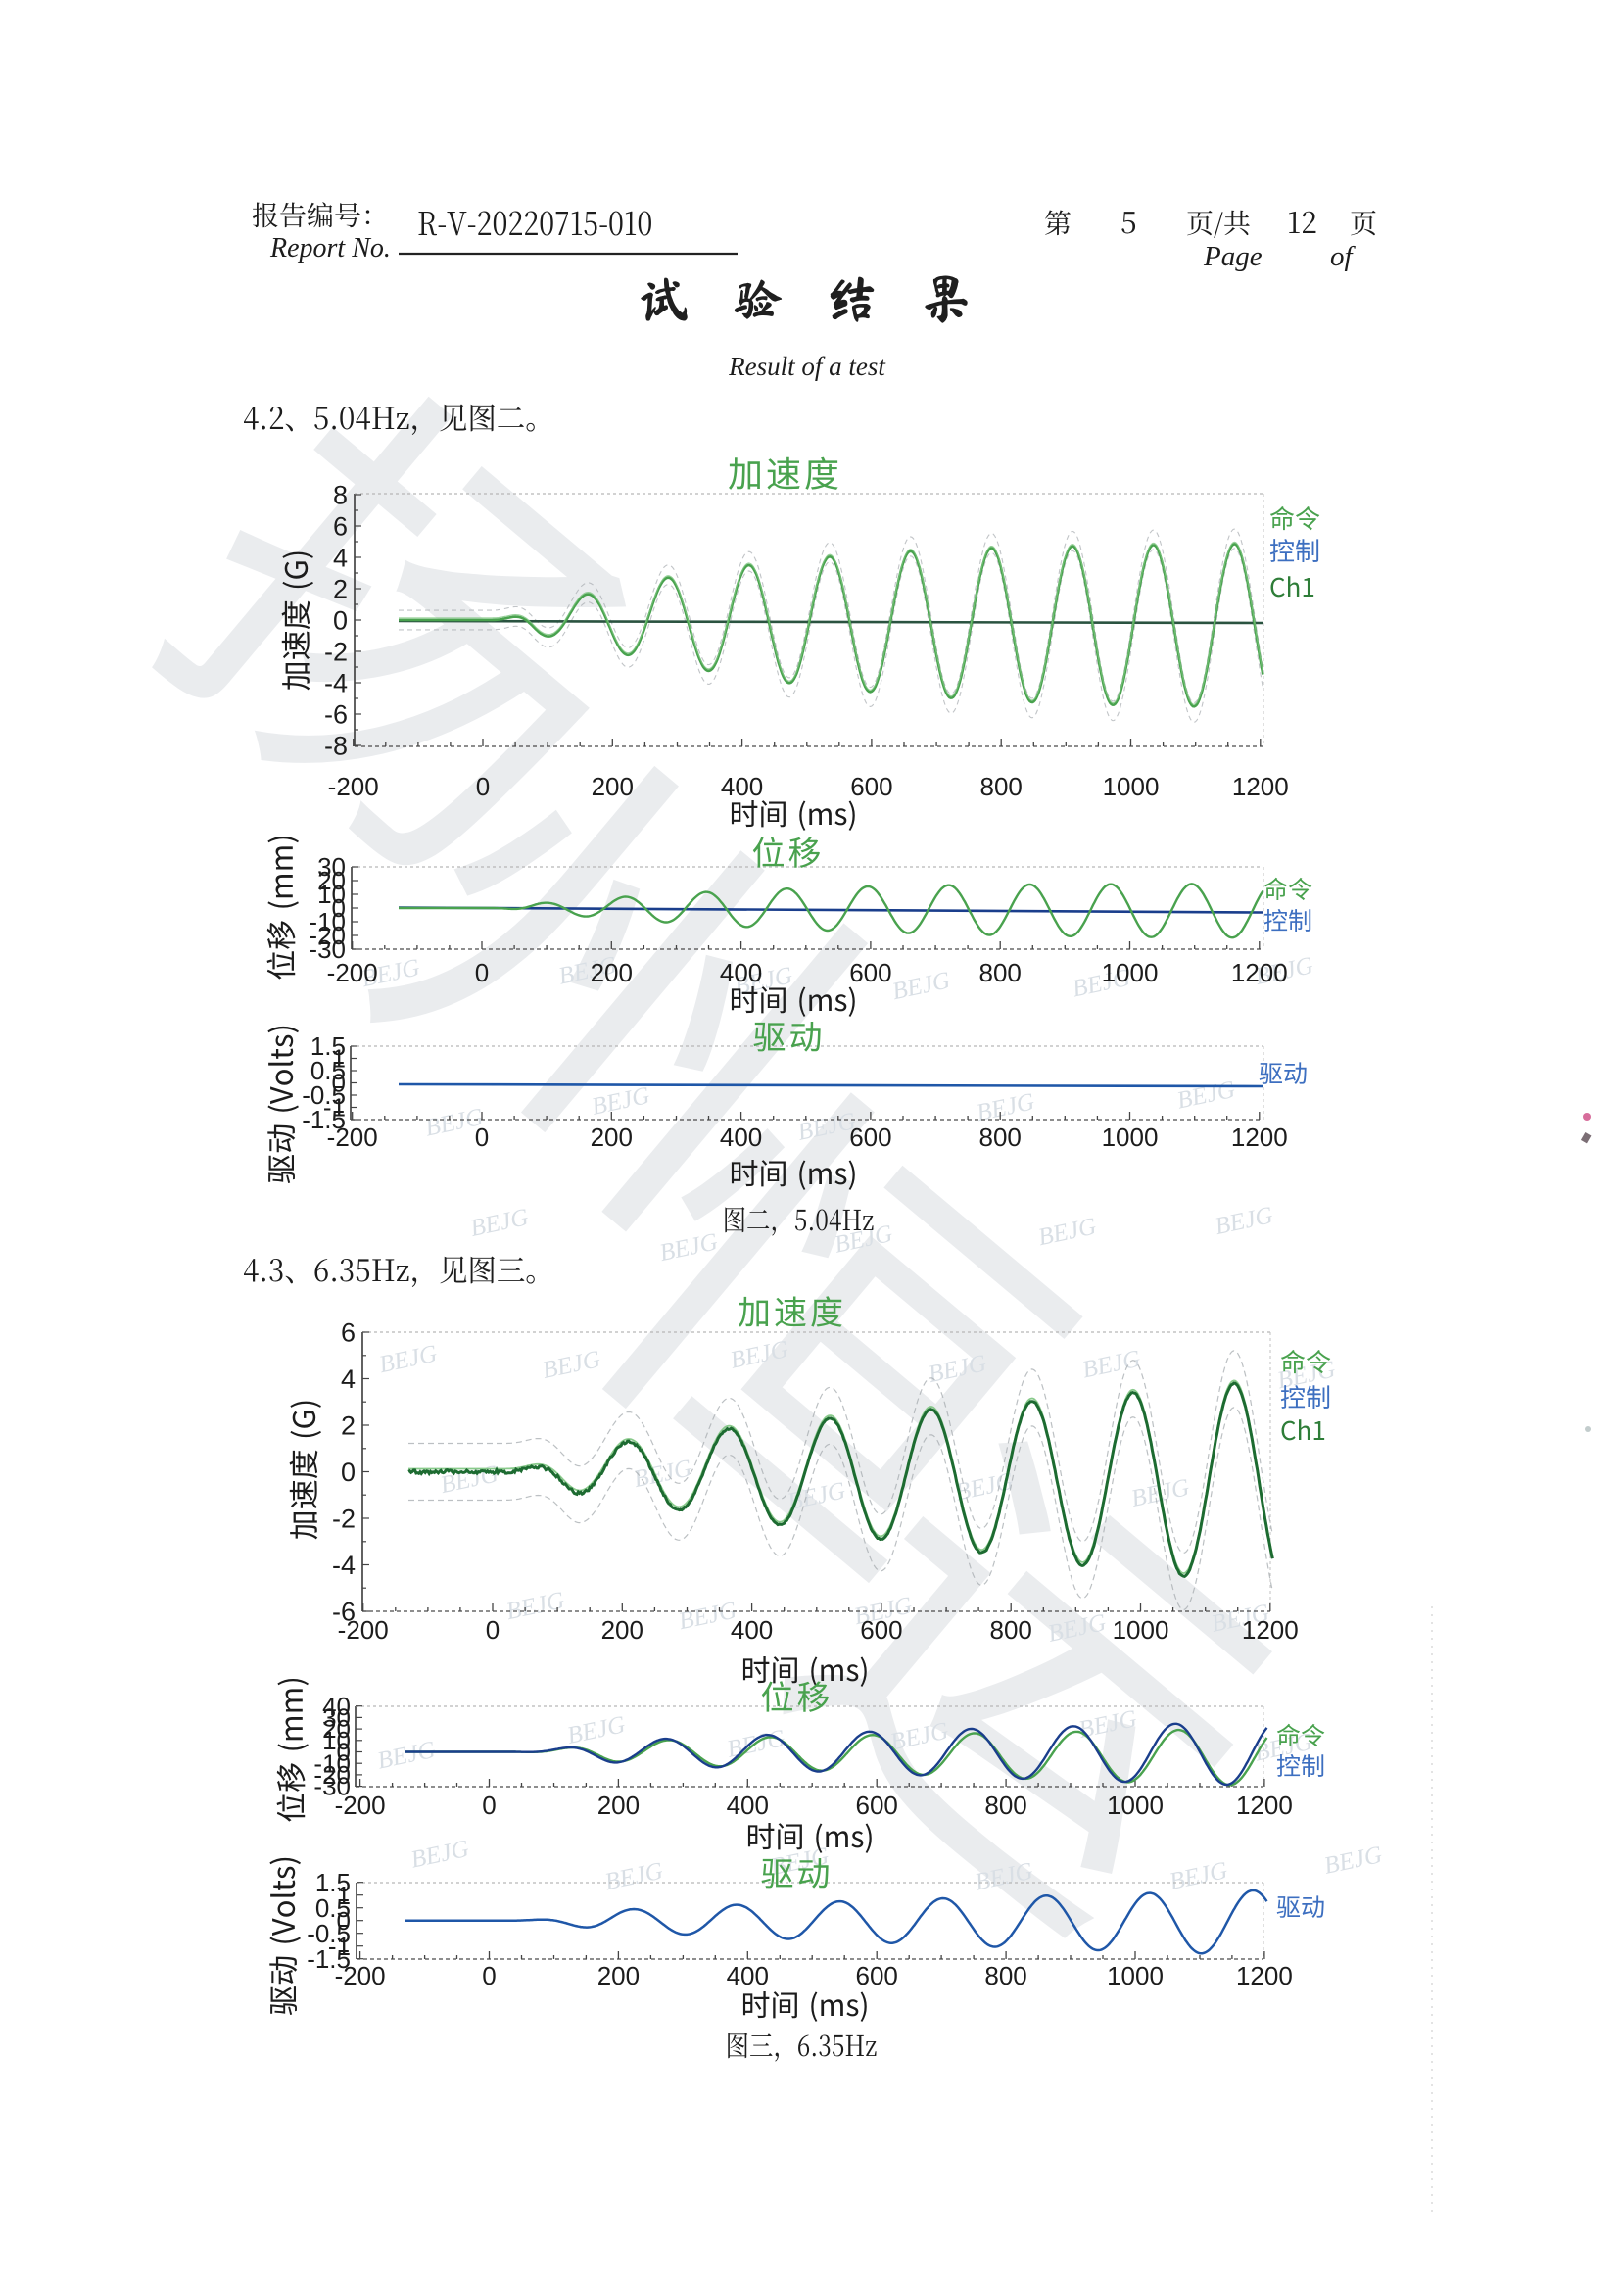 The height and width of the screenshot is (2296, 1620). Describe the element at coordinates (336, 746) in the screenshot. I see `svg-text: -8` at that location.